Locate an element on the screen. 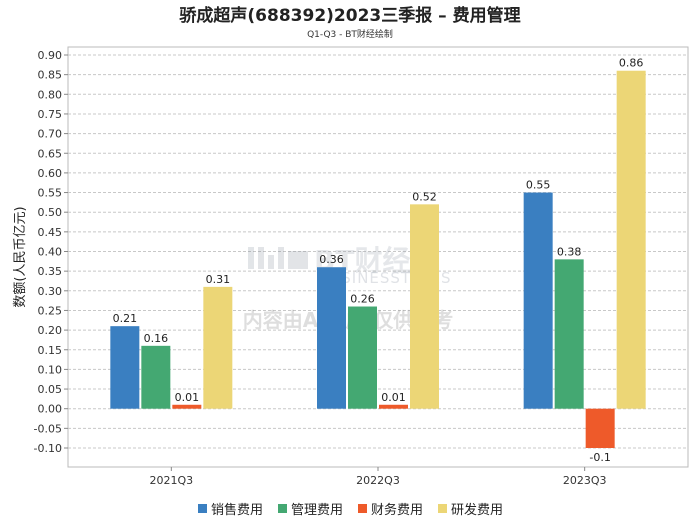 This screenshot has height=524, width=700. bar-3-2023Q3 is located at coordinates (600, 428).